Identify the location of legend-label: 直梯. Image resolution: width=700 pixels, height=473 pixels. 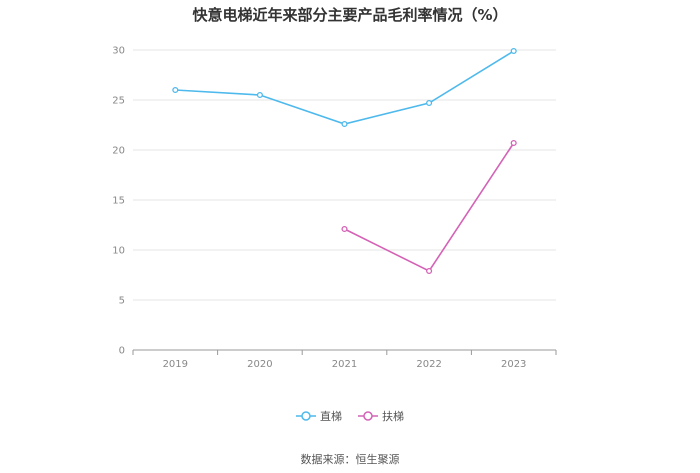
(331, 416).